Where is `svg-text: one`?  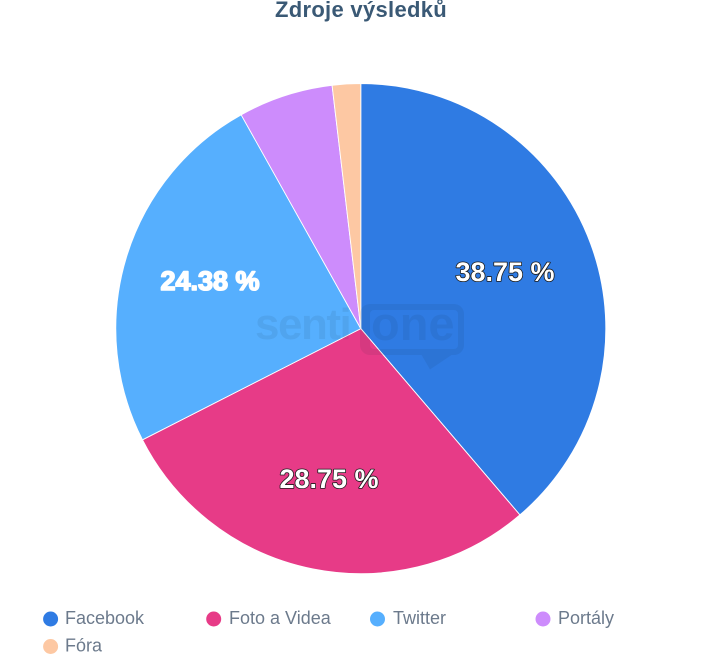 svg-text: one is located at coordinates (413, 323).